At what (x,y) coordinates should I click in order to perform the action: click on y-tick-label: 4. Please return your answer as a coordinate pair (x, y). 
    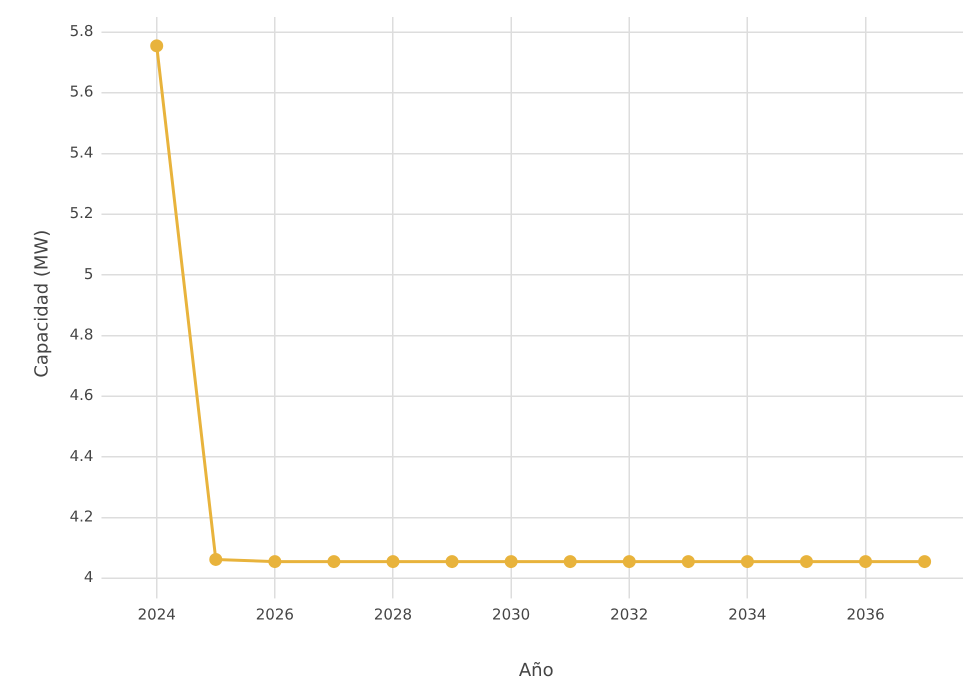
    Looking at the image, I should click on (89, 577).